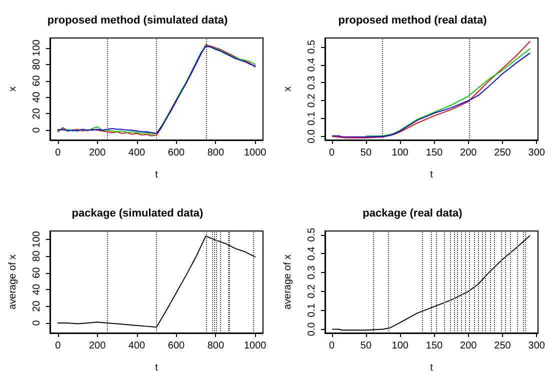 The width and height of the screenshot is (550, 385). Describe the element at coordinates (137, 20) in the screenshot. I see `chart-title: proposed method (simulated data)` at that location.